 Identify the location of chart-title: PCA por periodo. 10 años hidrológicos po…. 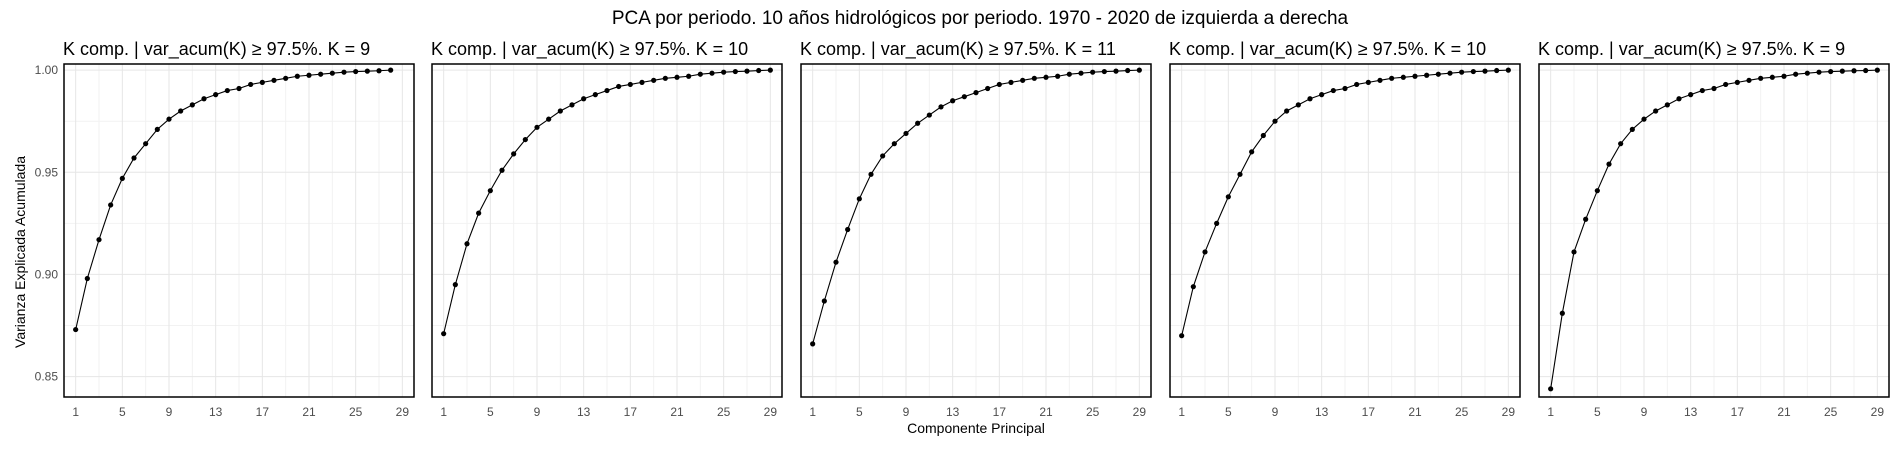
(980, 18).